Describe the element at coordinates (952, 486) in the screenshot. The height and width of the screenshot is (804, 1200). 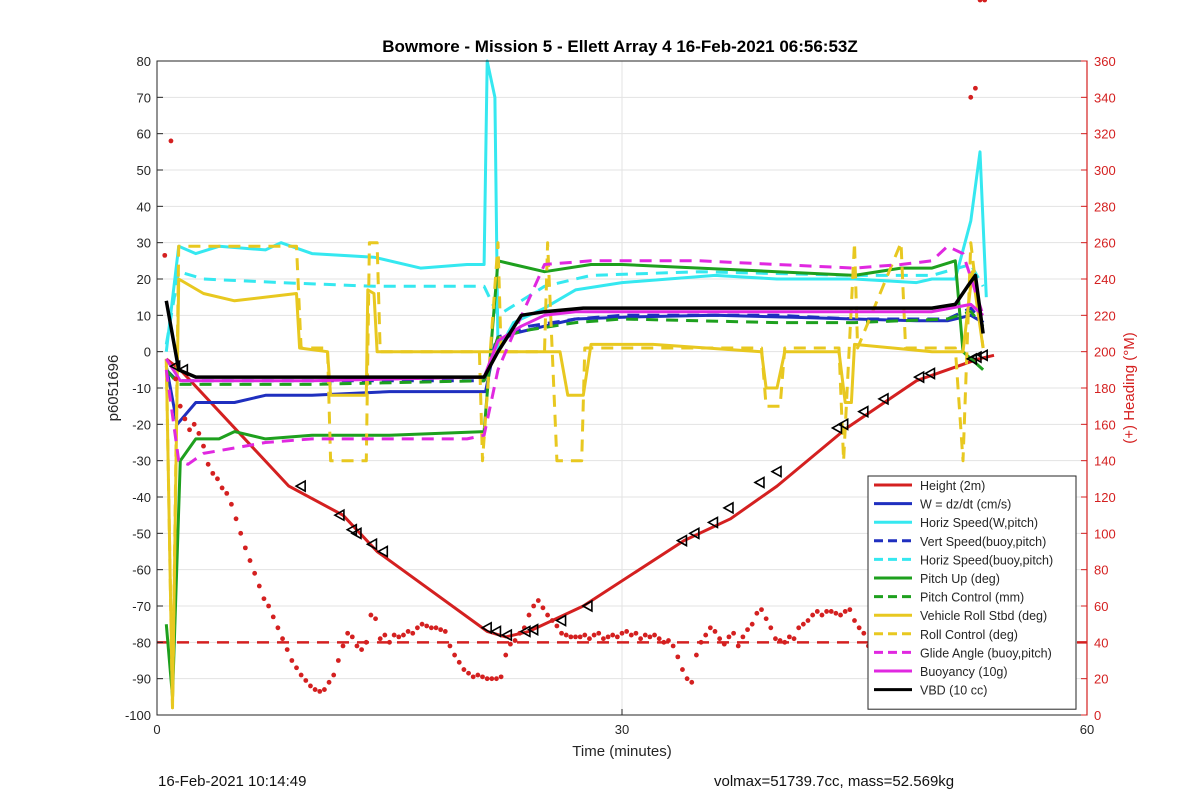
I see `legend-label: Height (2m)` at that location.